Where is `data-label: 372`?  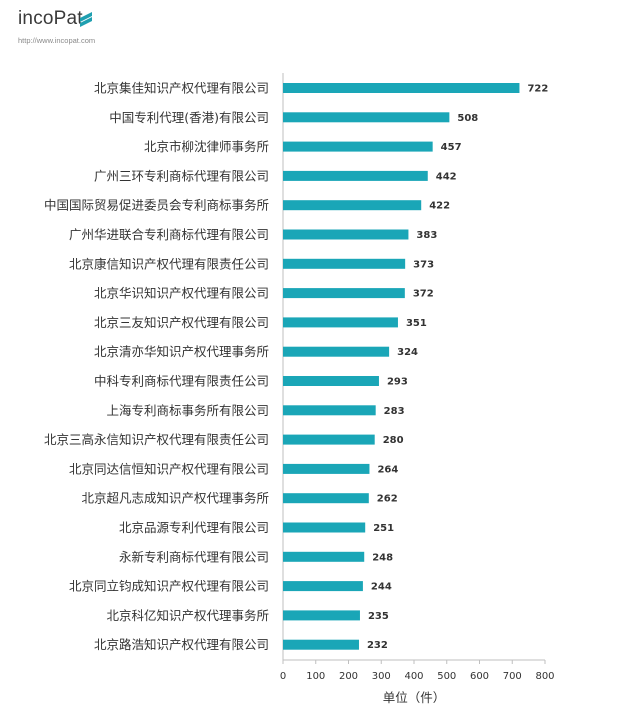 data-label: 372 is located at coordinates (423, 294).